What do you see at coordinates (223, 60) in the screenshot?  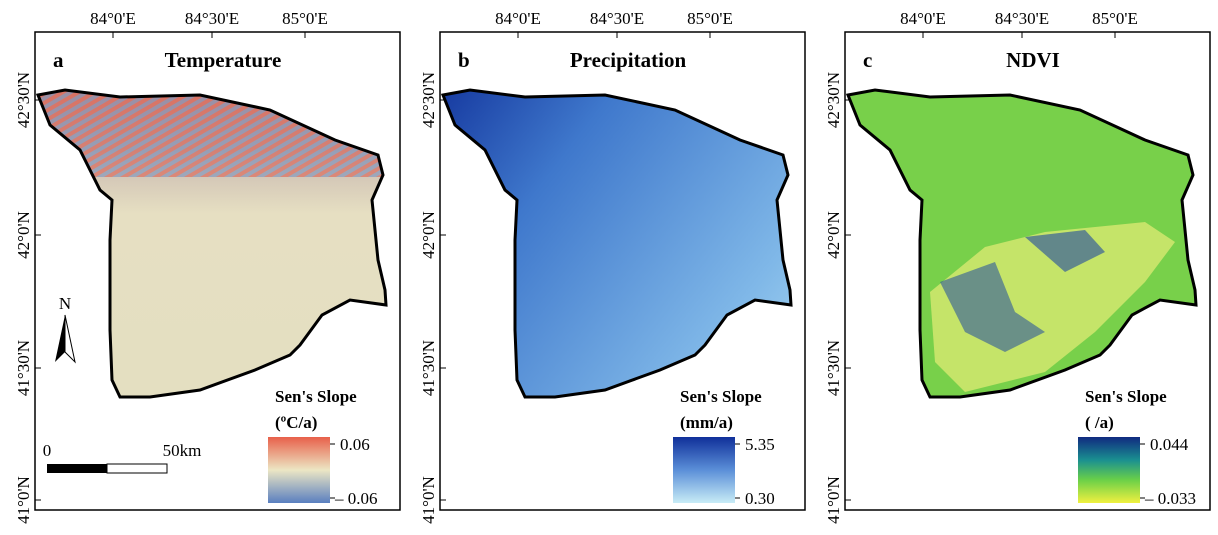 I see `panel-title: Temperature` at bounding box center [223, 60].